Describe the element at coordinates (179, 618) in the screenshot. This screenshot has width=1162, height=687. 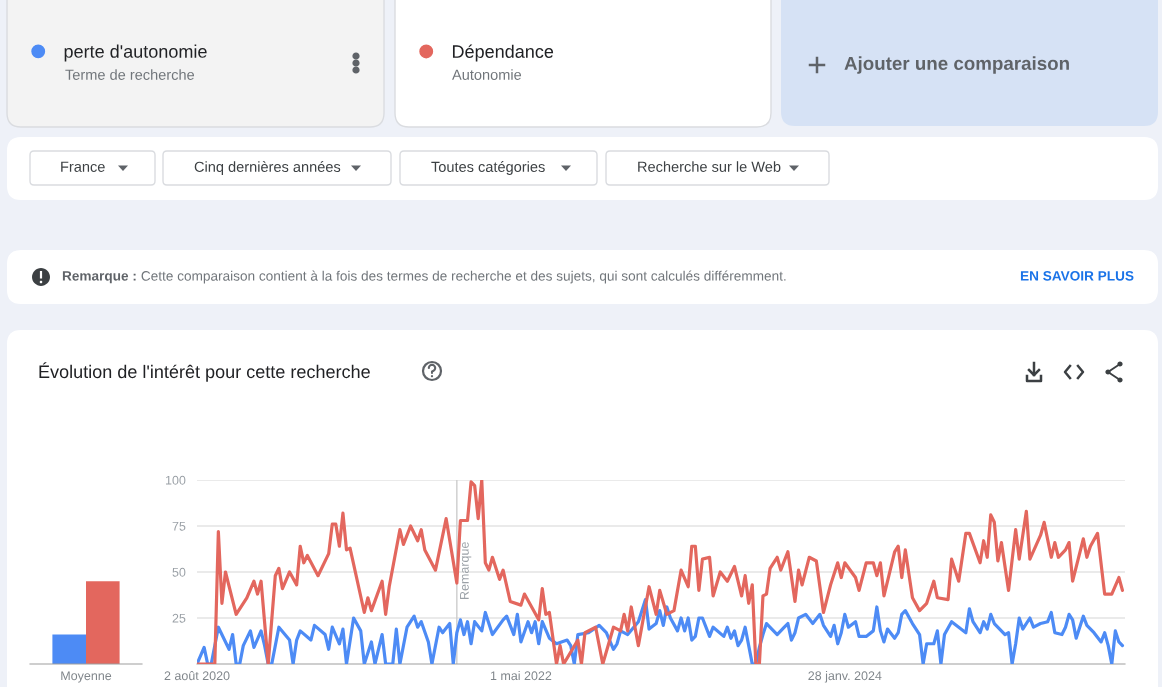
I see `y-tick-label: 25` at that location.